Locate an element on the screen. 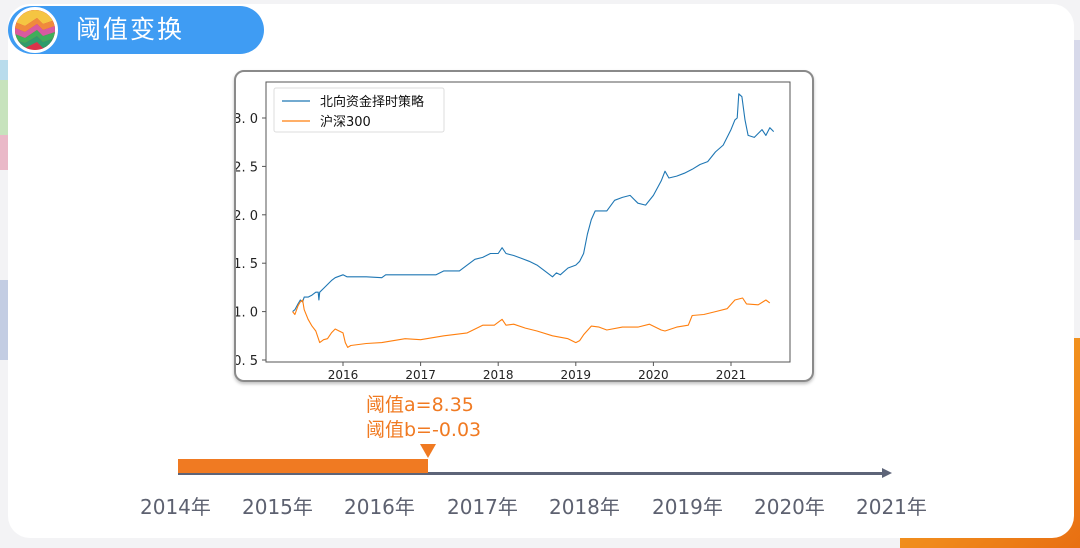  y-tick-label: 1. 0 is located at coordinates (247, 313).